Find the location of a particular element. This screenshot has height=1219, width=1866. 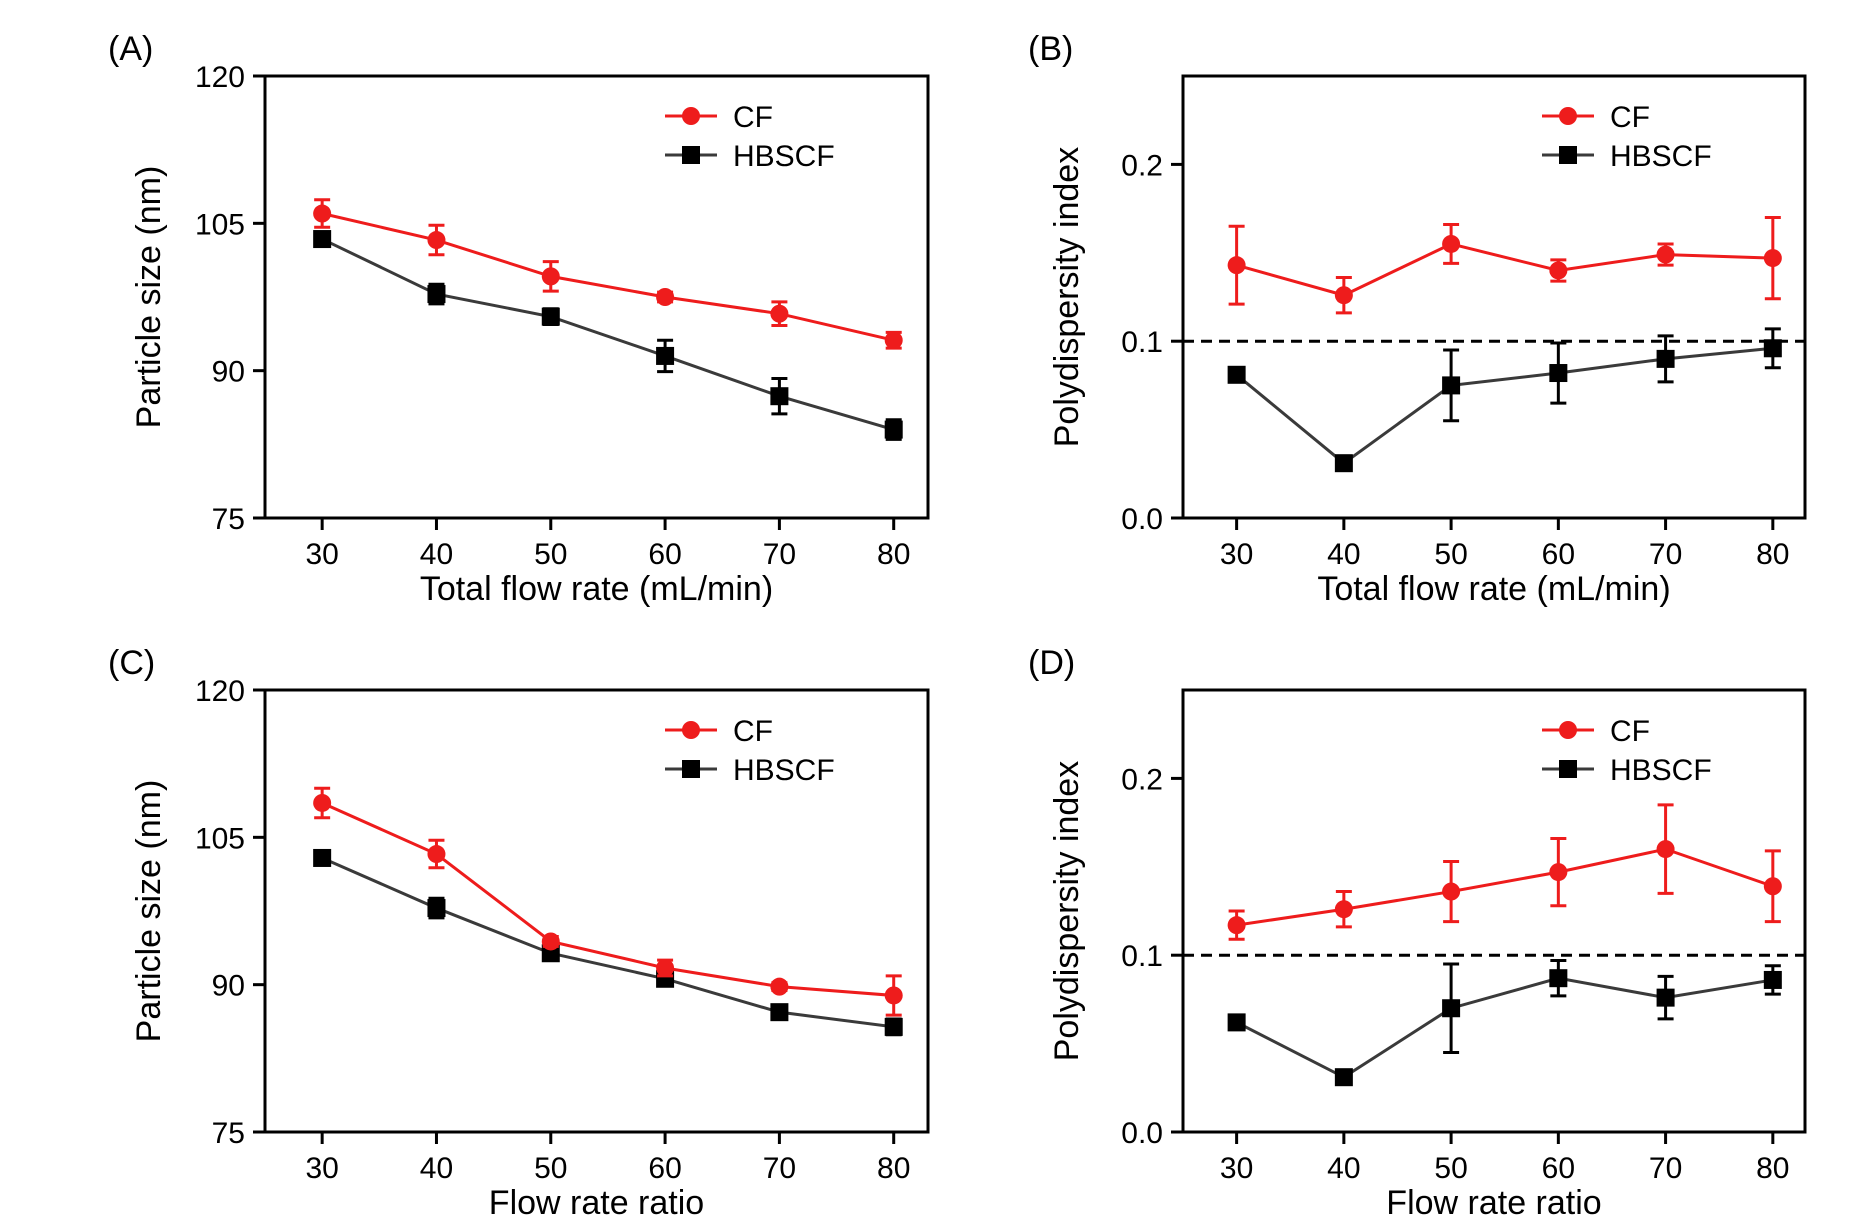

series-cf is located at coordinates (608, 901).